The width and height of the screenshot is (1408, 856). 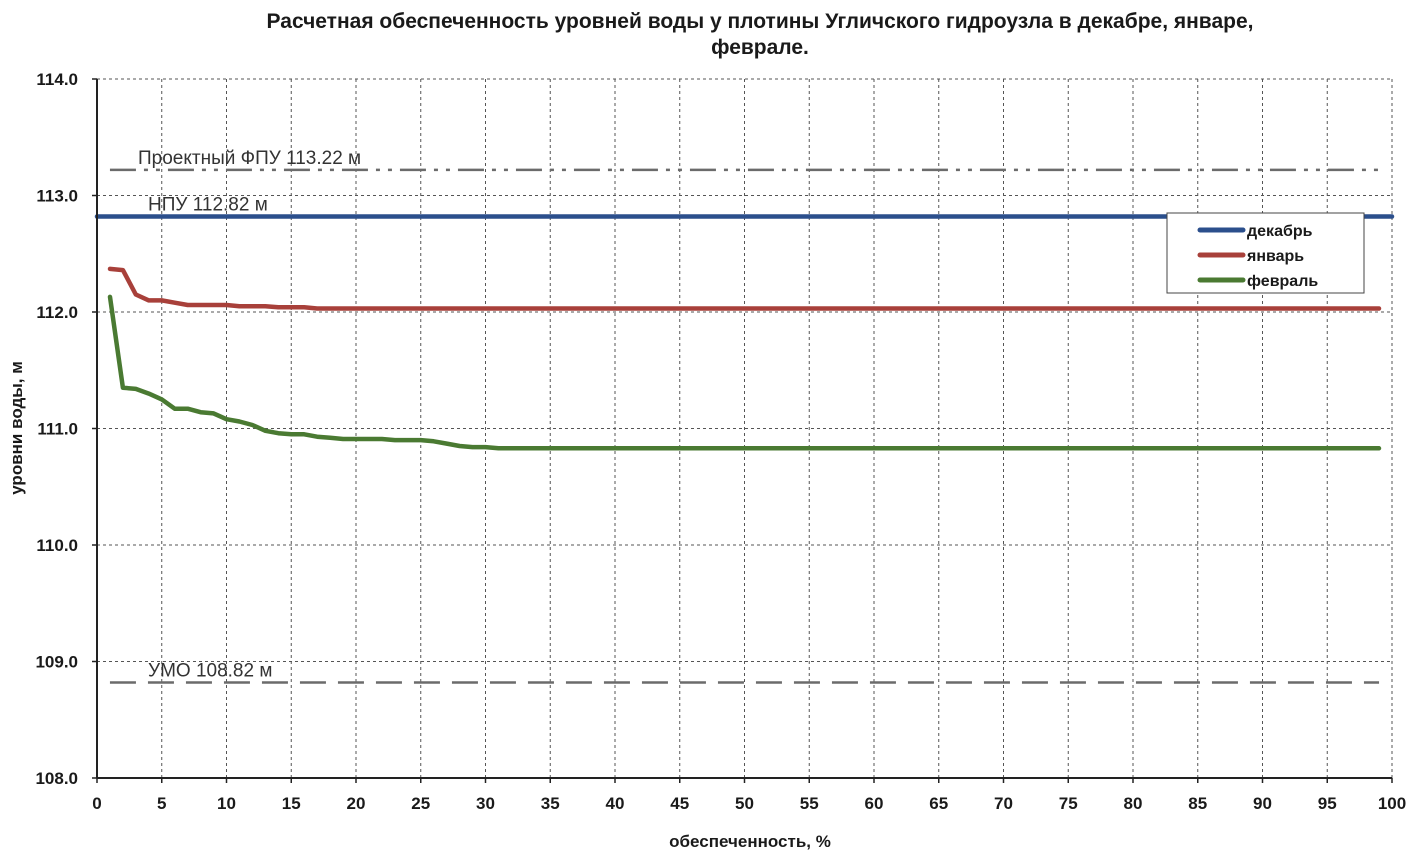 What do you see at coordinates (1262, 803) in the screenshot?
I see `x-tick-label-90: 90` at bounding box center [1262, 803].